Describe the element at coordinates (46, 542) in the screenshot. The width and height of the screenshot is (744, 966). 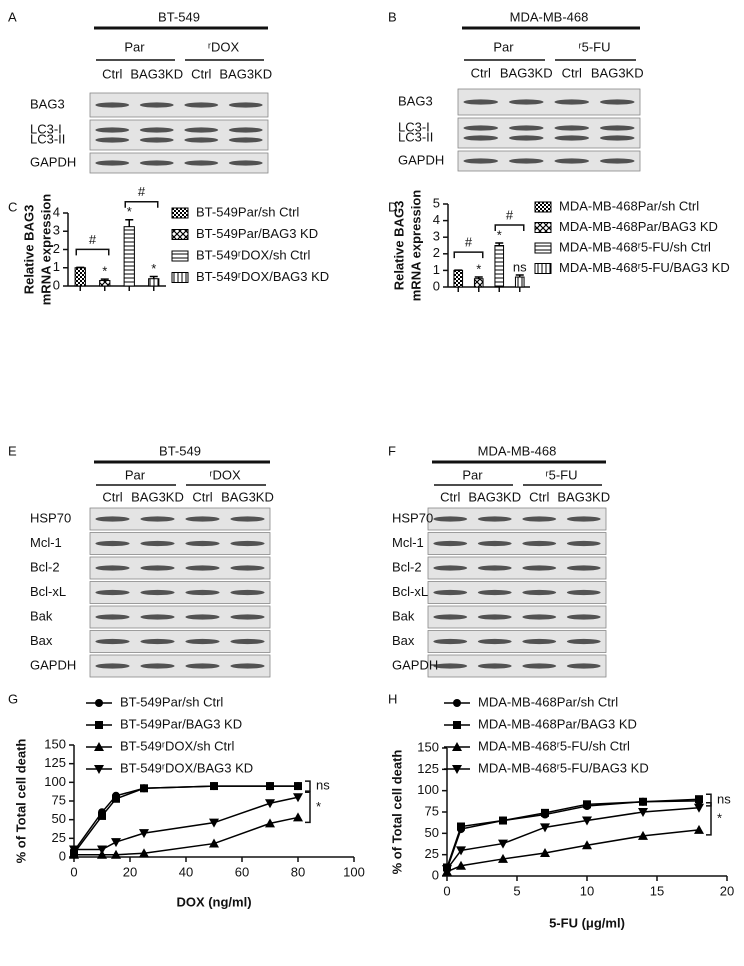
I see `row-label: Mcl-1` at that location.